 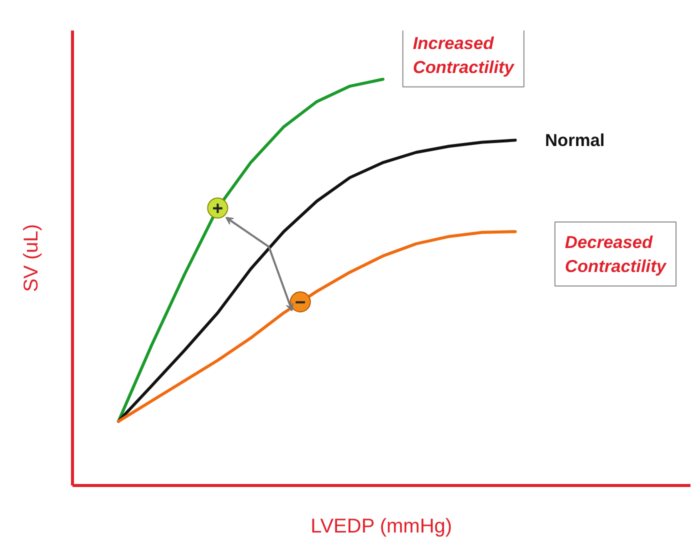 I want to click on x-axis-title: LVEDP (mmHg), so click(x=381, y=527).